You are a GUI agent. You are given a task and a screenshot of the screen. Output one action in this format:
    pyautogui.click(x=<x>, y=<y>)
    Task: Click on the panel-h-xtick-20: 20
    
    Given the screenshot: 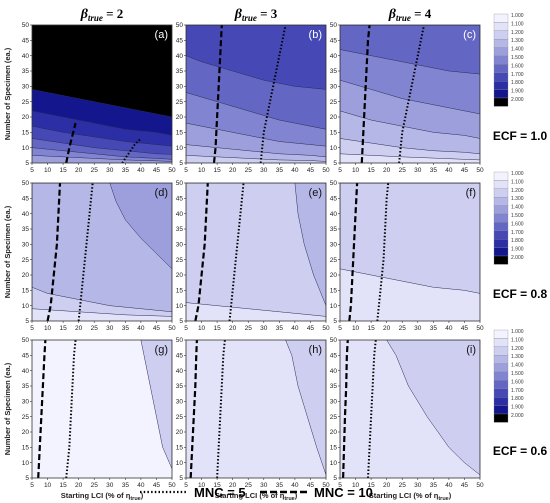 What is the action you would take?
    pyautogui.click(x=233, y=485)
    